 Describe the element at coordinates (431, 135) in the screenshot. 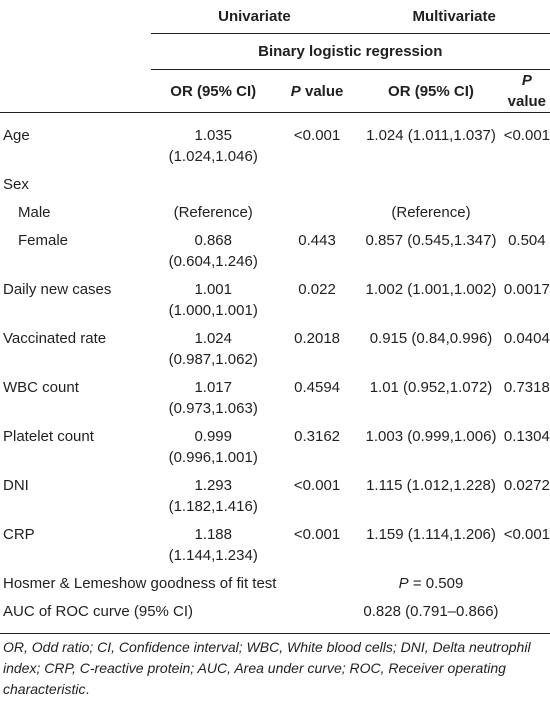

I see `multivariate-or: 1.024 (1.011,1.037)` at that location.